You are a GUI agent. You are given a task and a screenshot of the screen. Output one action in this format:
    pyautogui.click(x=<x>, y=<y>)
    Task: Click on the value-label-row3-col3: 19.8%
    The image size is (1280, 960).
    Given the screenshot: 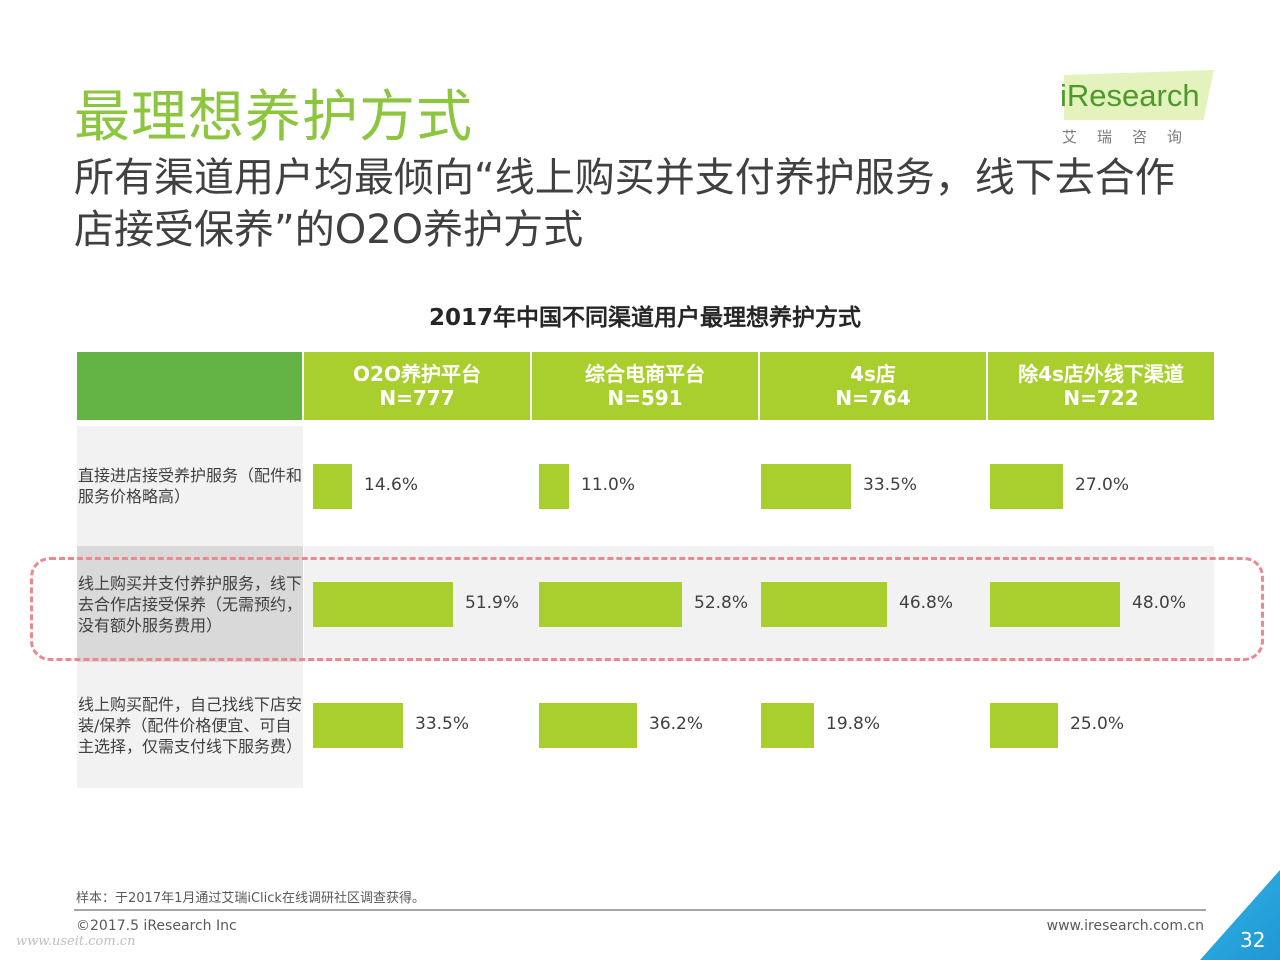 What is the action you would take?
    pyautogui.click(x=853, y=724)
    